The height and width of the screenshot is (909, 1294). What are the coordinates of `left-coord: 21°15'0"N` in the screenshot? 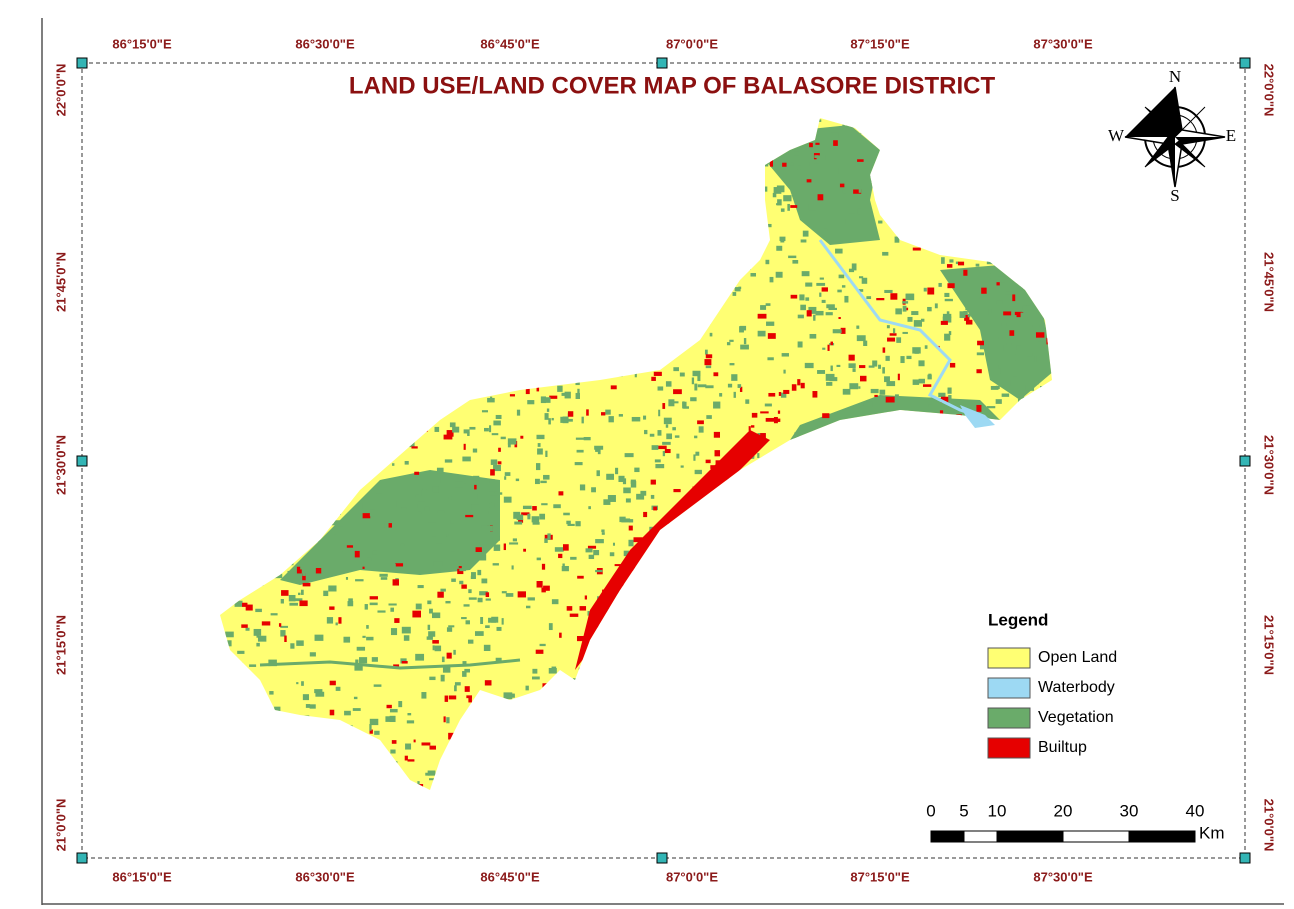 It's located at (60, 645).